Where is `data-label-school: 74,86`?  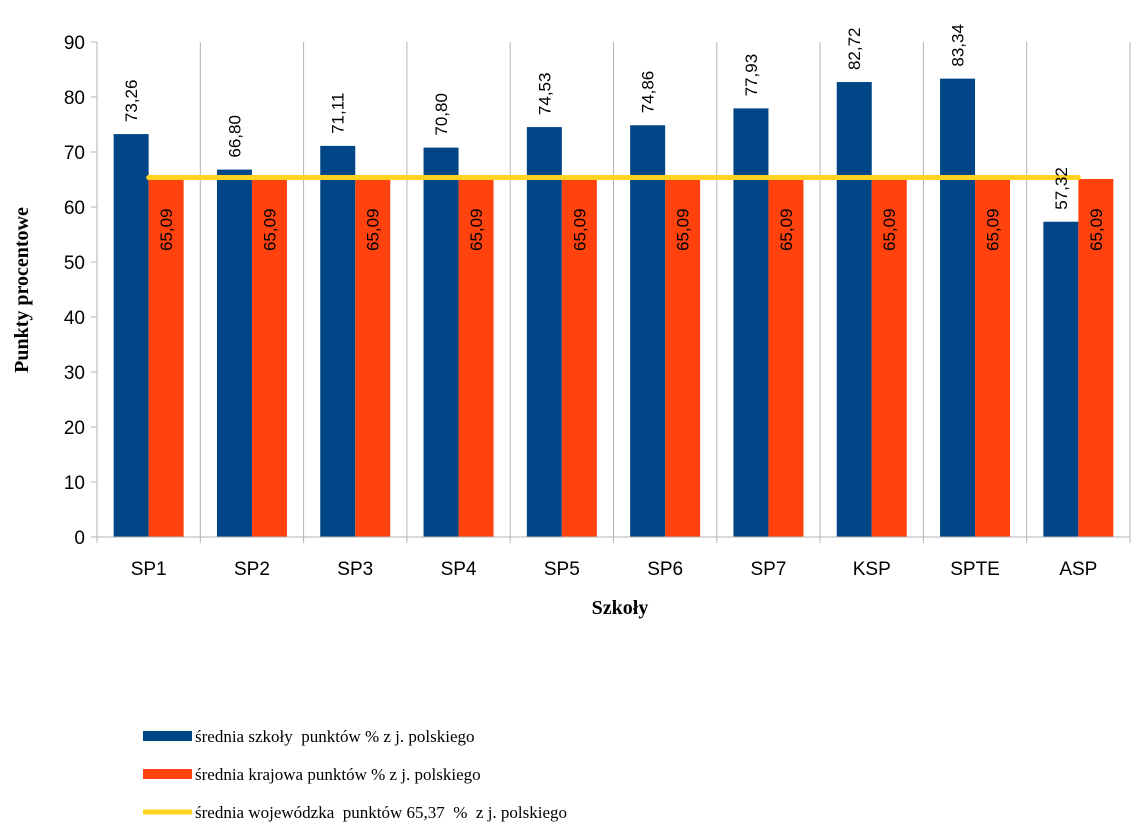
data-label-school: 74,86 is located at coordinates (648, 92).